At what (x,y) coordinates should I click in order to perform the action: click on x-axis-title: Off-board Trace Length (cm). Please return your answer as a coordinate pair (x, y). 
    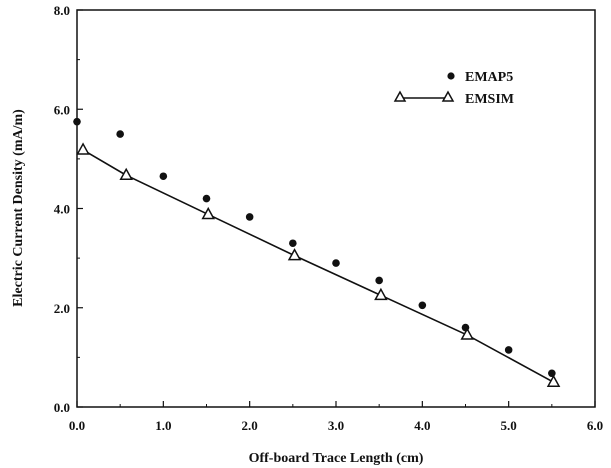
    Looking at the image, I should click on (336, 458).